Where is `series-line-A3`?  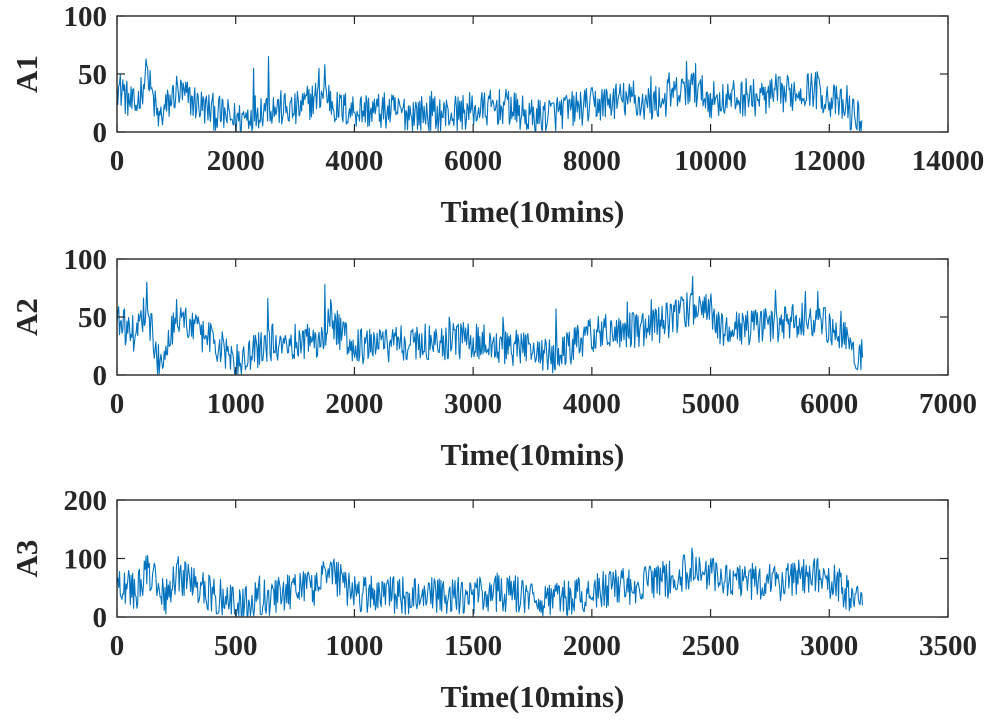 series-line-A3 is located at coordinates (490, 582).